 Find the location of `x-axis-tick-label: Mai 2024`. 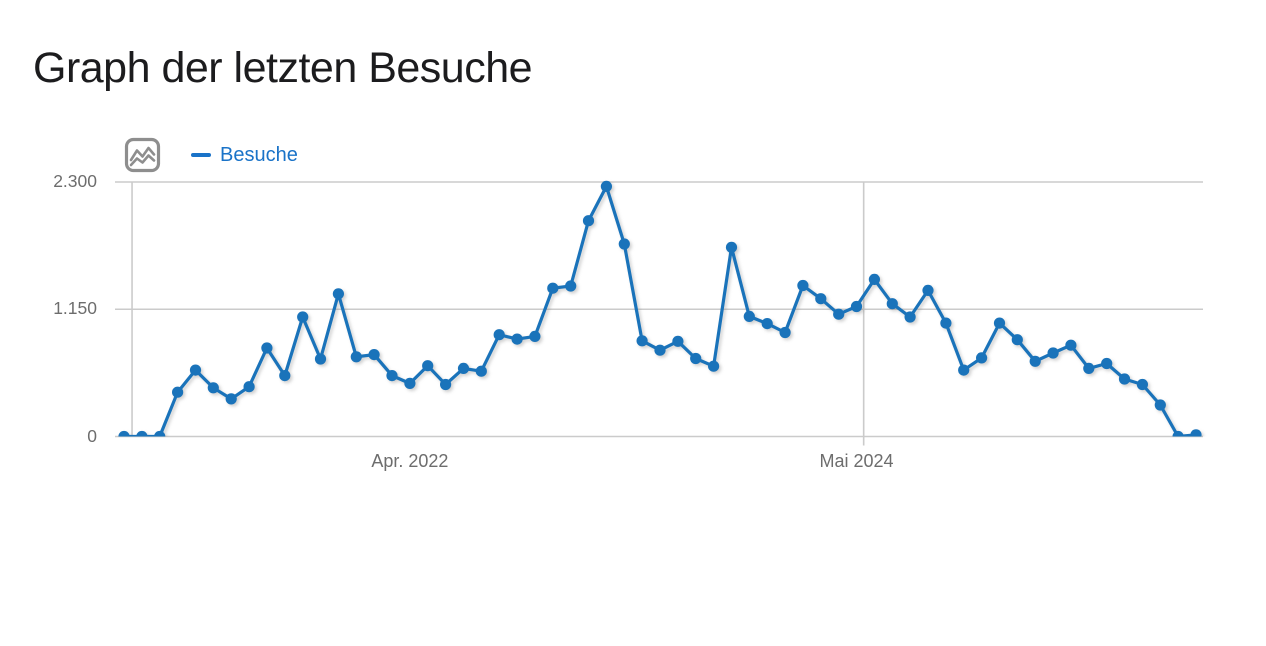

x-axis-tick-label: Mai 2024 is located at coordinates (856, 461).